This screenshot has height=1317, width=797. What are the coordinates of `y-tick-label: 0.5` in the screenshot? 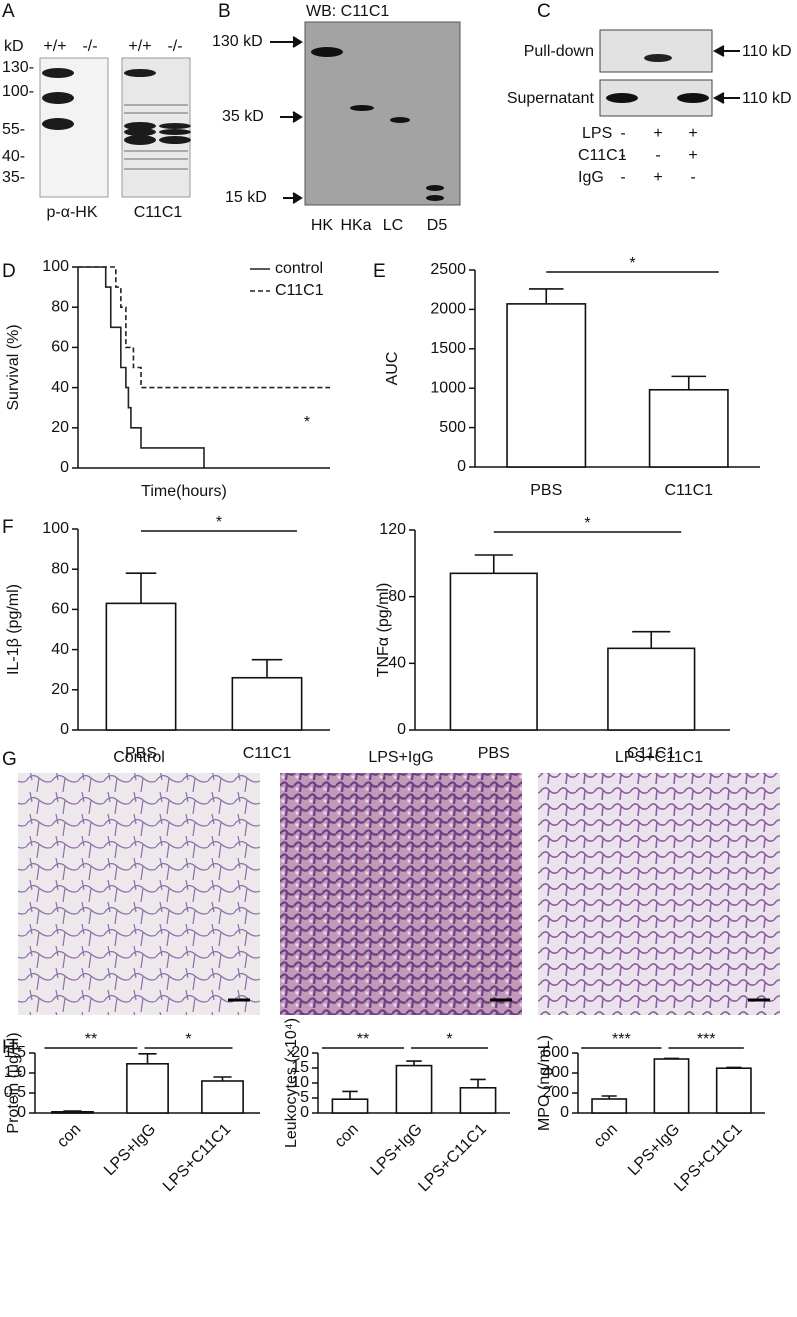 It's located at (15, 1092).